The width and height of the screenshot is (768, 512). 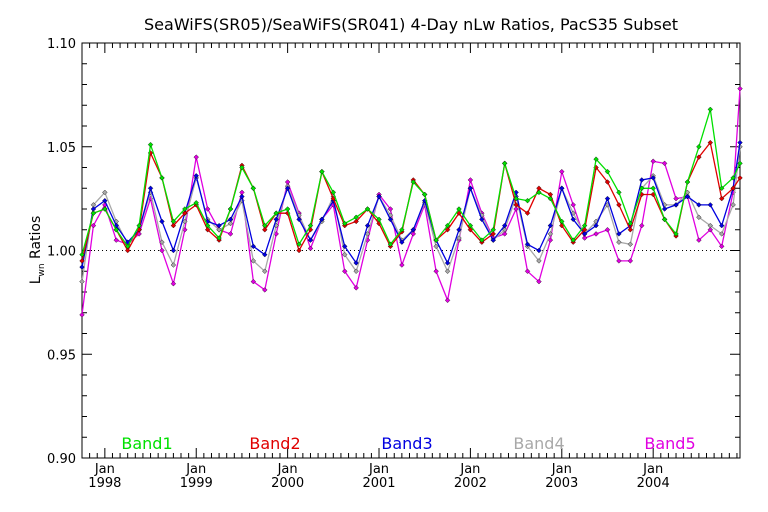 What do you see at coordinates (61, 252) in the screenshot?
I see `y-tick-label: 1.00` at bounding box center [61, 252].